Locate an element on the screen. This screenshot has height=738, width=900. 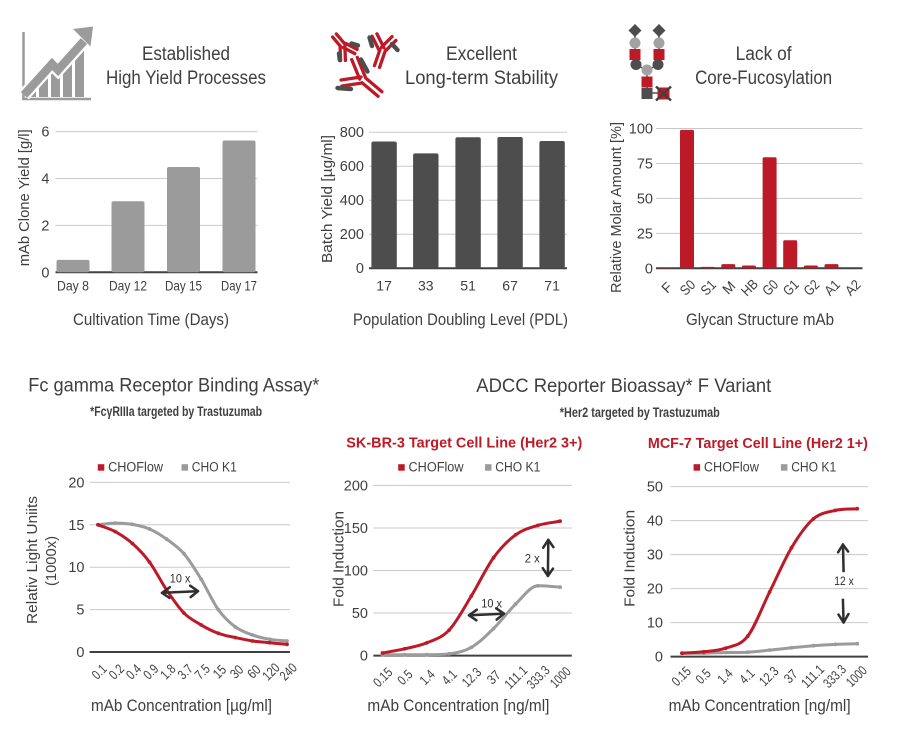
svg-text: 17 is located at coordinates (384, 286).